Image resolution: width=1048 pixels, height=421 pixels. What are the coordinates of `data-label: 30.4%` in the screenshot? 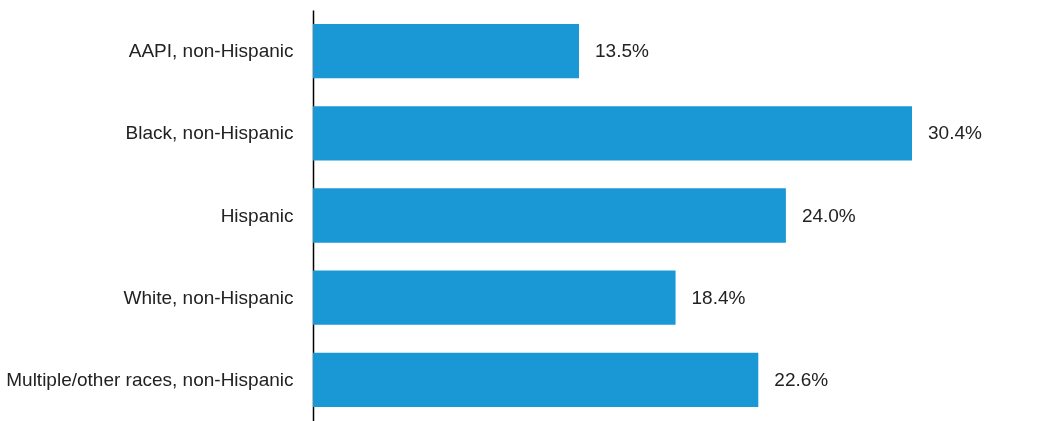 It's located at (955, 133).